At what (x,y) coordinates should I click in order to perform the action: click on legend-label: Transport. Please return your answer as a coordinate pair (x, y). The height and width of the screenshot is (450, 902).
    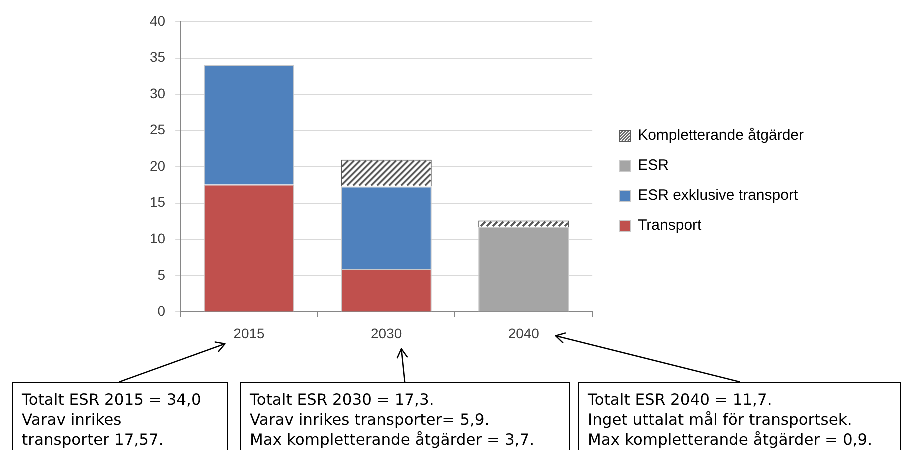
    Looking at the image, I should click on (670, 225).